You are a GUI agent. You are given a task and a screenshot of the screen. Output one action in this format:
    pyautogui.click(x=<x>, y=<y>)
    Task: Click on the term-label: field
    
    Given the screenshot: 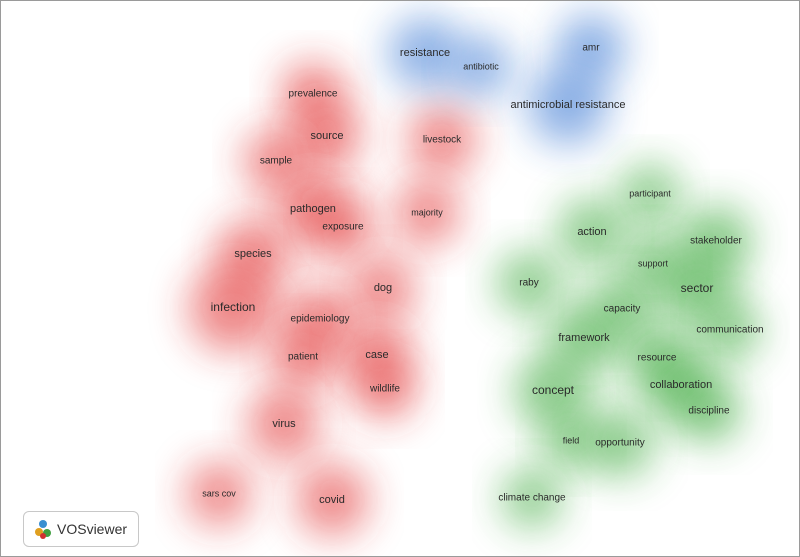 What is the action you would take?
    pyautogui.click(x=571, y=440)
    